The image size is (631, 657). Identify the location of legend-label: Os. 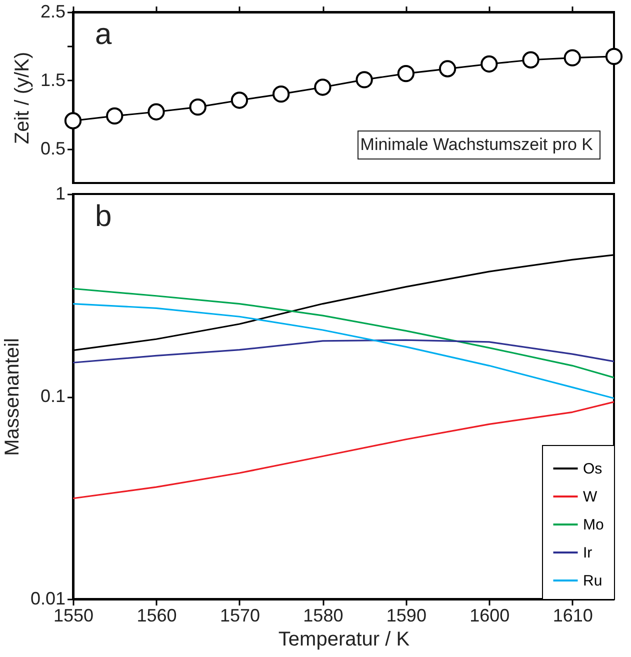
(592, 469).